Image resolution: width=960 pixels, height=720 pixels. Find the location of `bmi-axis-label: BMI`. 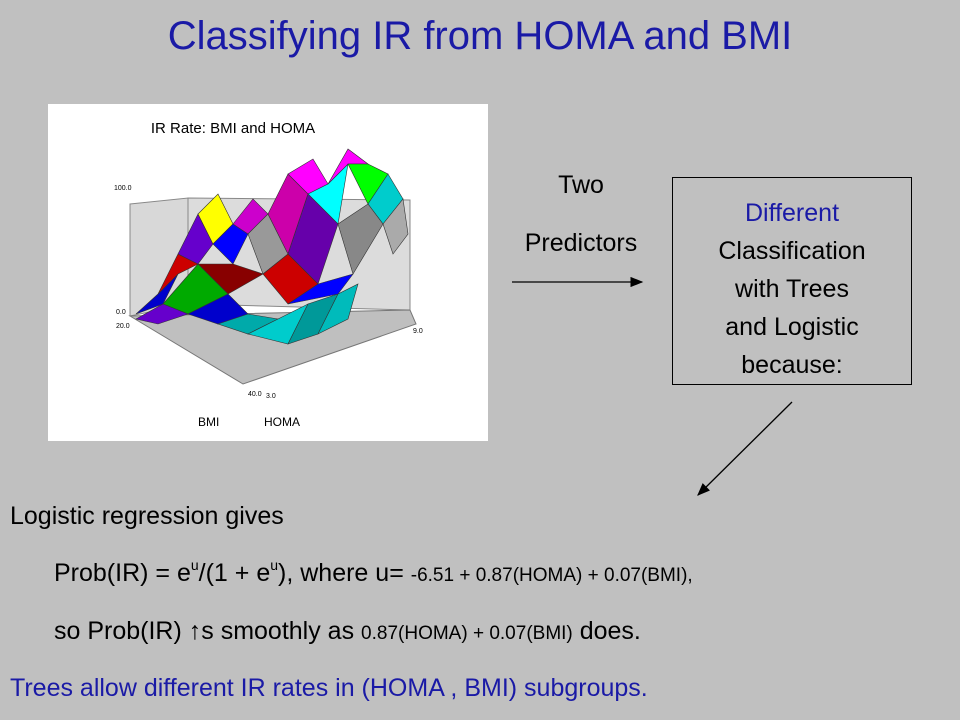

bmi-axis-label: BMI is located at coordinates (208, 422).